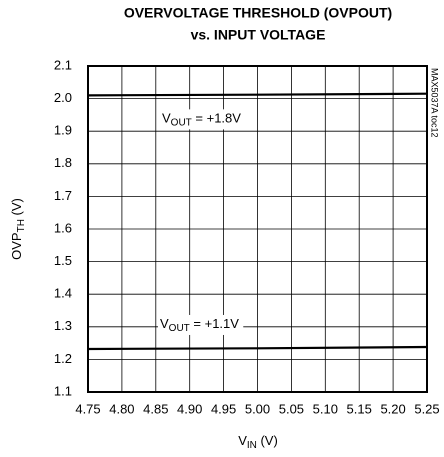  What do you see at coordinates (258, 13) in the screenshot?
I see `chart-title: OVERVOLTAGE THRESHOLD (OVPOUT)` at bounding box center [258, 13].